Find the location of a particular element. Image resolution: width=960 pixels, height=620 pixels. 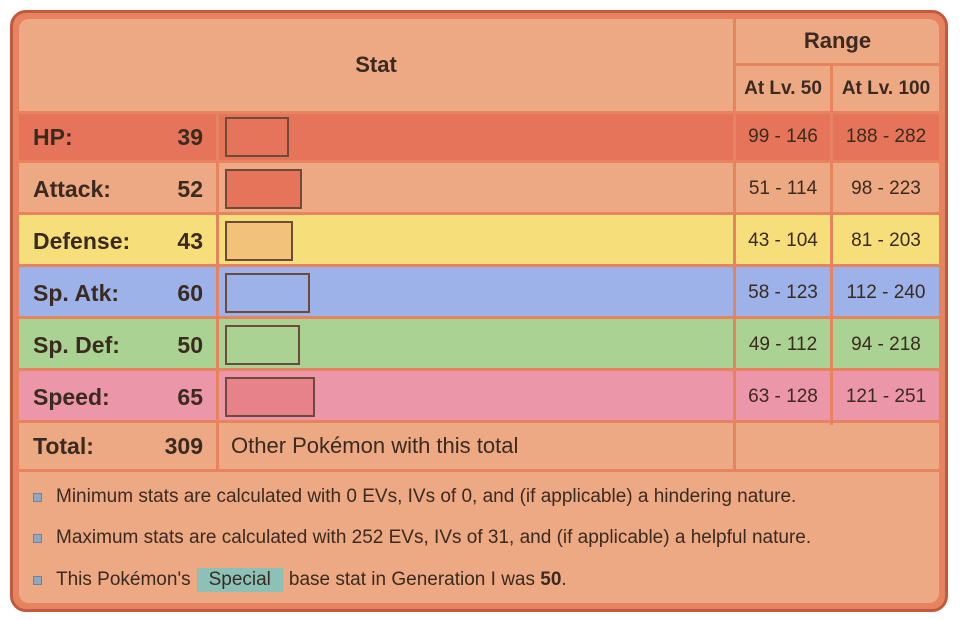

total-value: 309 is located at coordinates (183, 445).